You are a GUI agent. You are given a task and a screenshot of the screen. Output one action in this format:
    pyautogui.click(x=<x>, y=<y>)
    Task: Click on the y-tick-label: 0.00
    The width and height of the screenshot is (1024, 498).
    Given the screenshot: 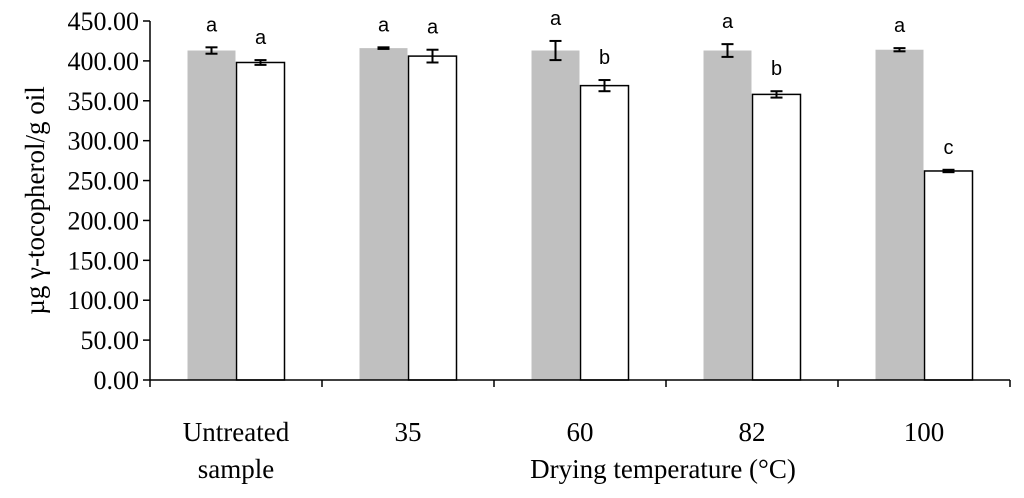 What is the action you would take?
    pyautogui.click(x=117, y=380)
    